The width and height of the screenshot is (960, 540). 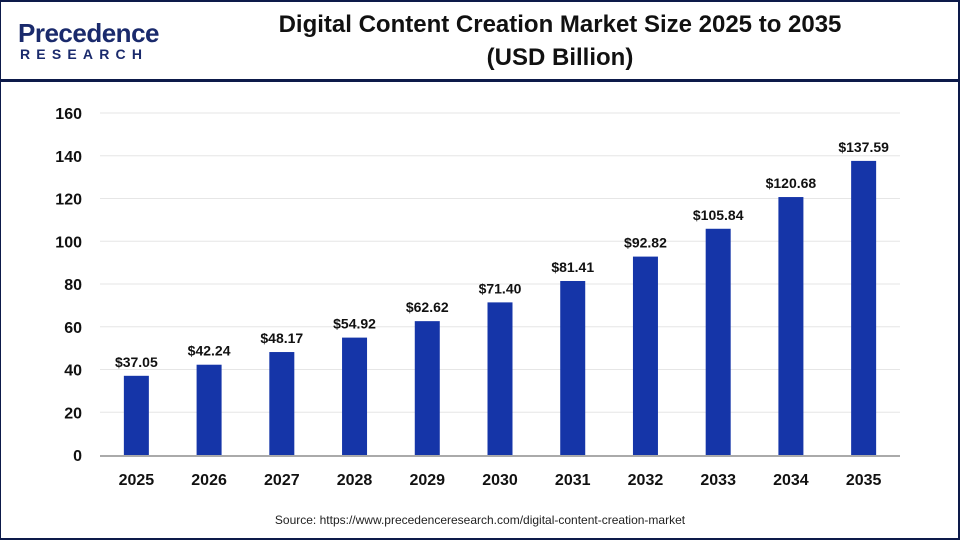 What do you see at coordinates (863, 147) in the screenshot?
I see `data-label: $137.59` at bounding box center [863, 147].